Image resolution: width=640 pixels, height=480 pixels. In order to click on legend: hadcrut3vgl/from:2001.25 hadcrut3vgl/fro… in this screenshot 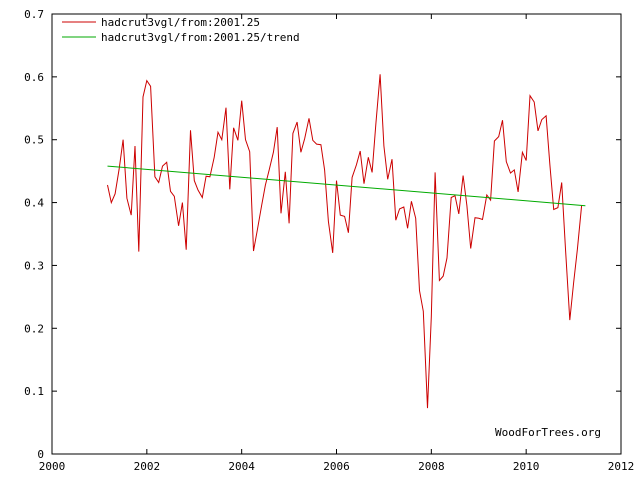, I will do `click(181, 30)`.